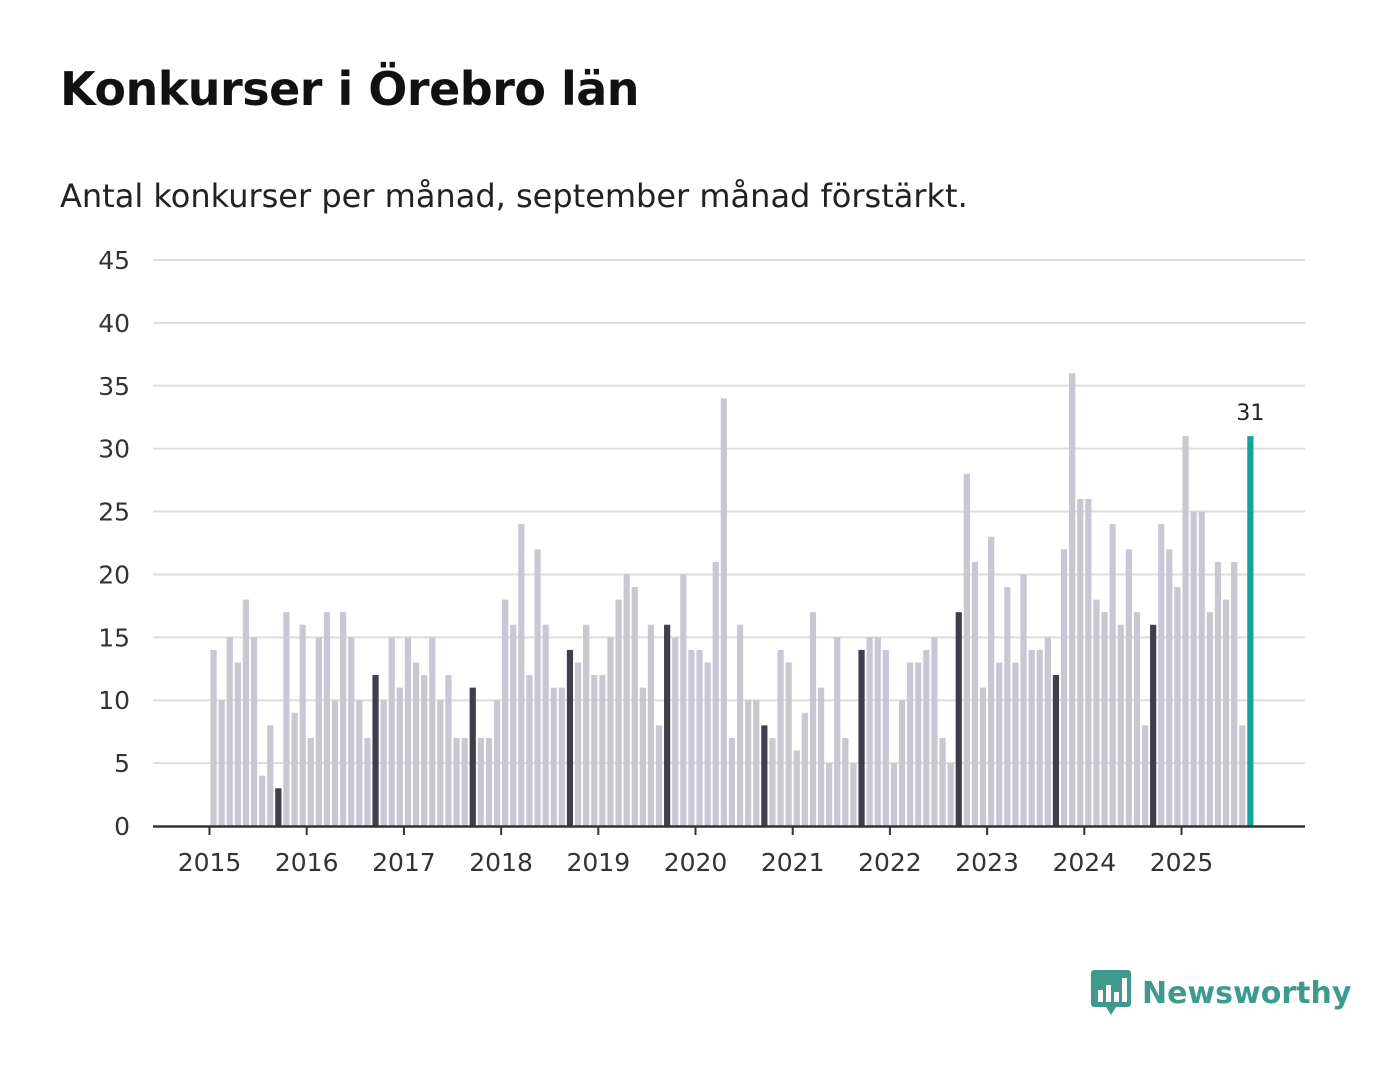  I want to click on y-tick-label: 25, so click(114, 512).